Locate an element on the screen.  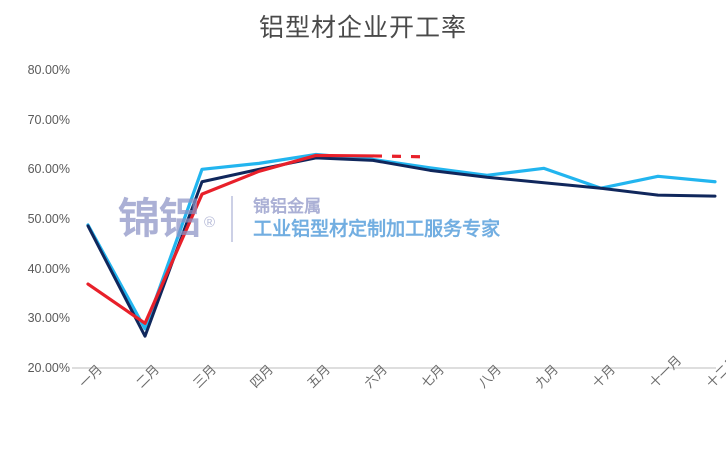
x-axis-tick-label: 九月 is located at coordinates (547, 377).